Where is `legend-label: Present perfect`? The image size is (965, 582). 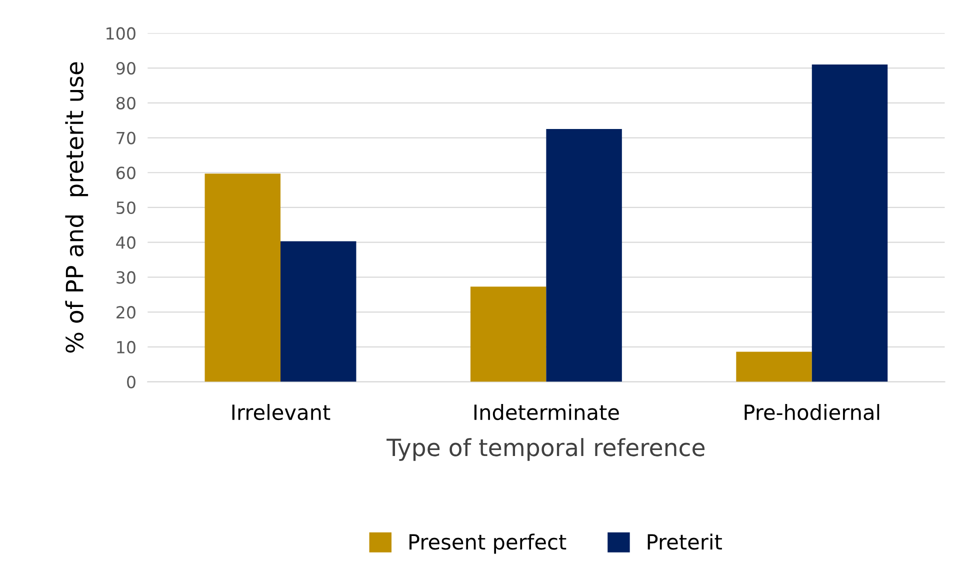 legend-label: Present perfect is located at coordinates (488, 544).